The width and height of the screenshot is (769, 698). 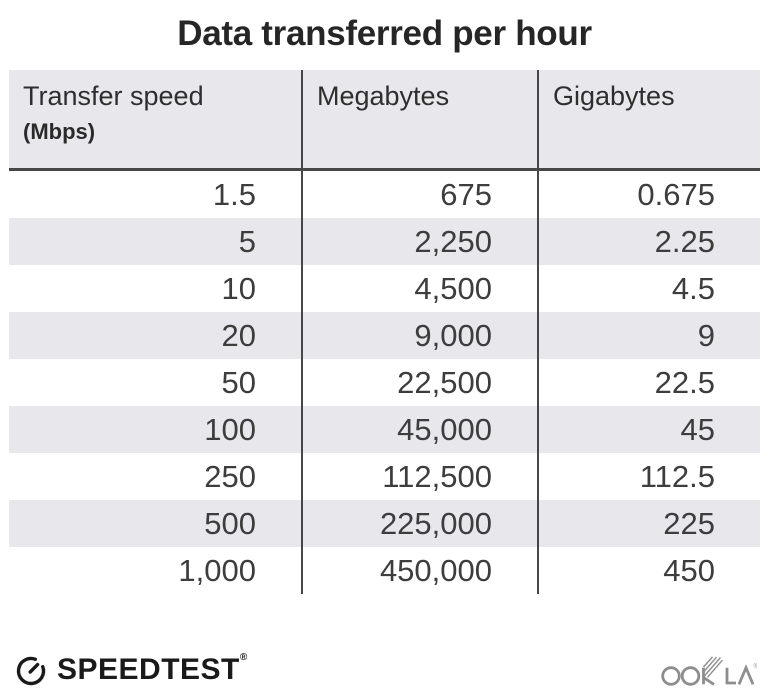 I want to click on speedtest-label: SPEEDTEST, so click(x=148, y=669).